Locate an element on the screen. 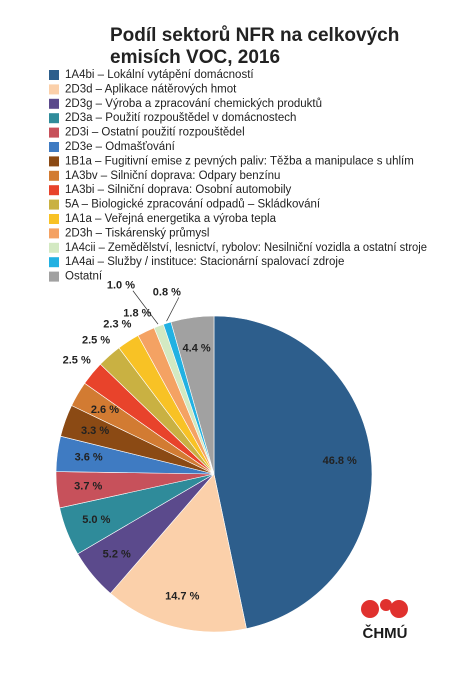 This screenshot has height=693, width=456. value-label: 3.7 % is located at coordinates (88, 487).